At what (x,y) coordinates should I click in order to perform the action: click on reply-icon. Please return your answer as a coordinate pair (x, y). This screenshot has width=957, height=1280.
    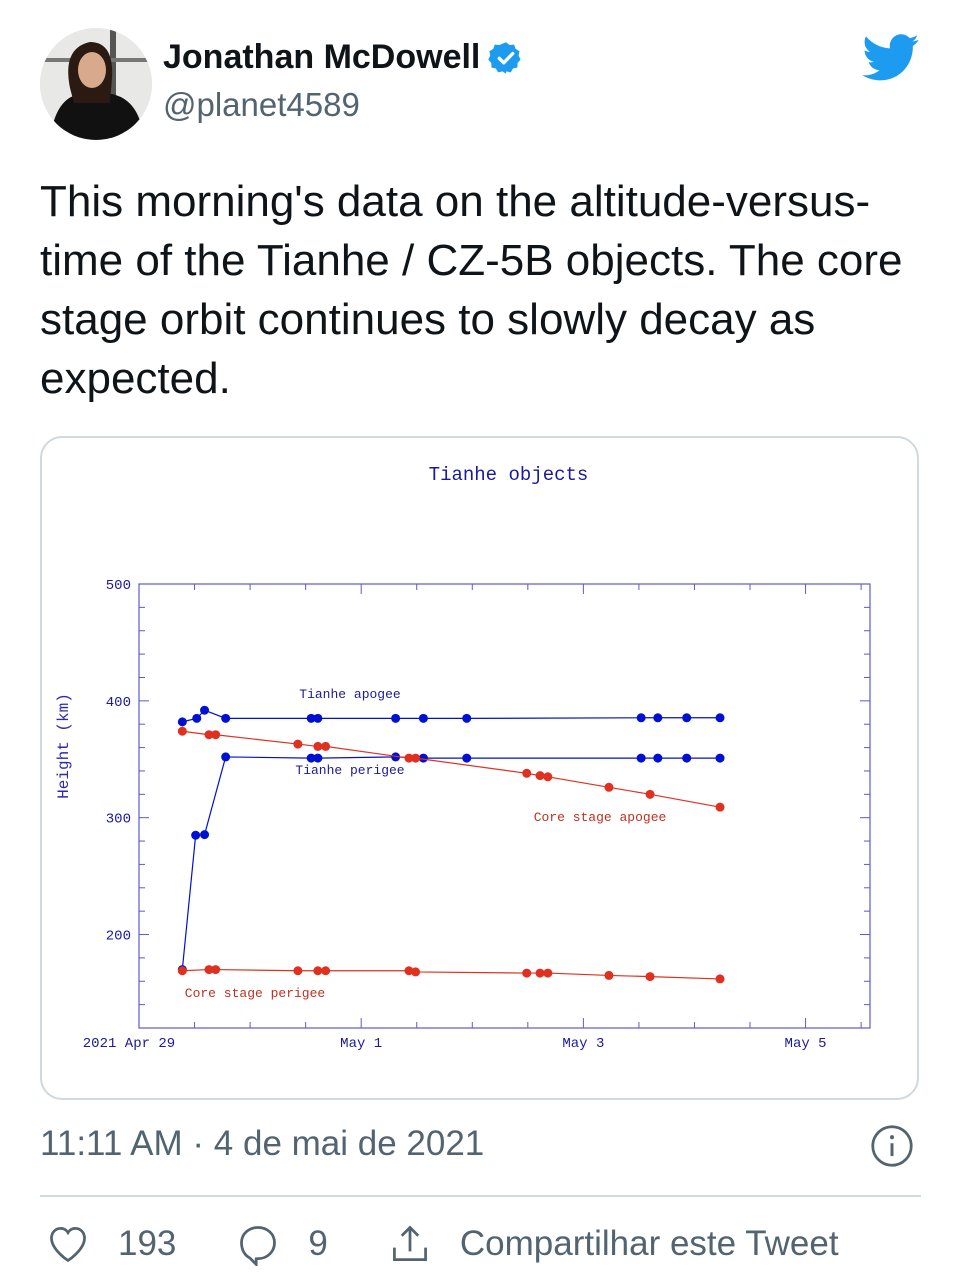
    Looking at the image, I should click on (258, 1246).